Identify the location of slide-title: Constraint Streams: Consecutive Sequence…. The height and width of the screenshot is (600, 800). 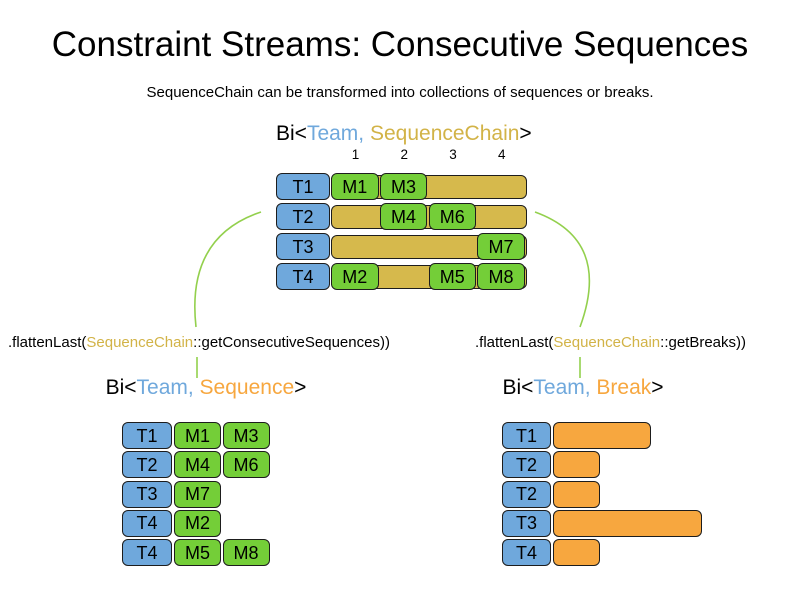
(400, 44).